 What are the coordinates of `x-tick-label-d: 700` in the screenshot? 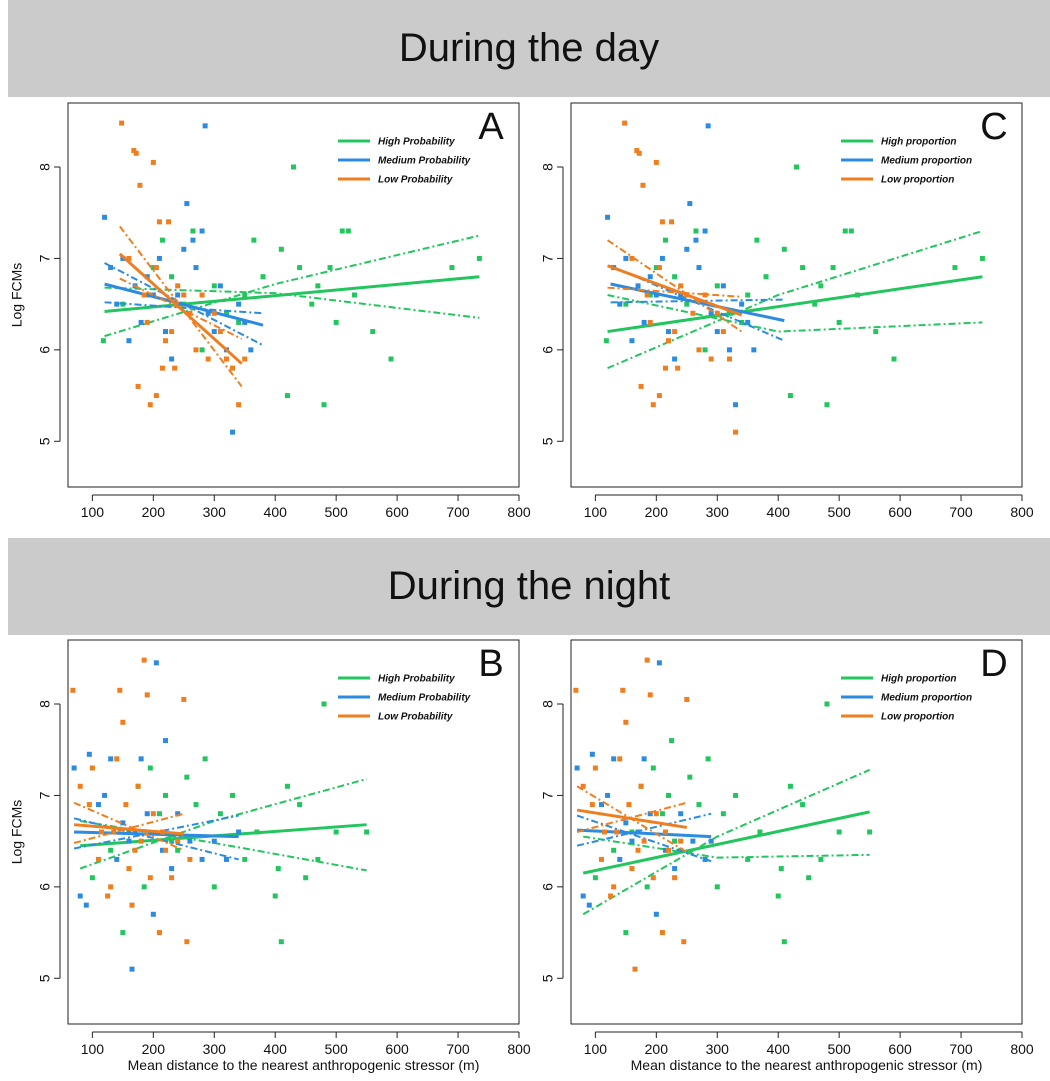 It's located at (961, 1049).